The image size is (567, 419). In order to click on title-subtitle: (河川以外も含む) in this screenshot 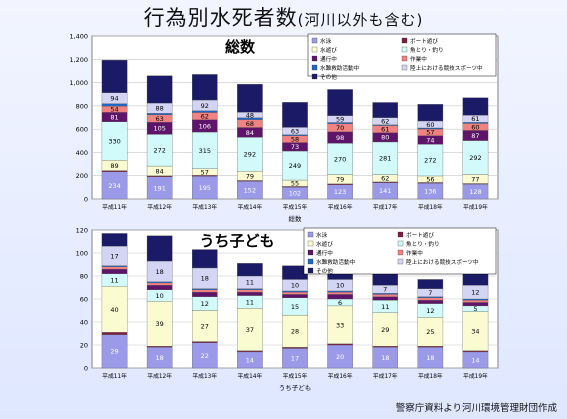, I will do `click(360, 20)`.